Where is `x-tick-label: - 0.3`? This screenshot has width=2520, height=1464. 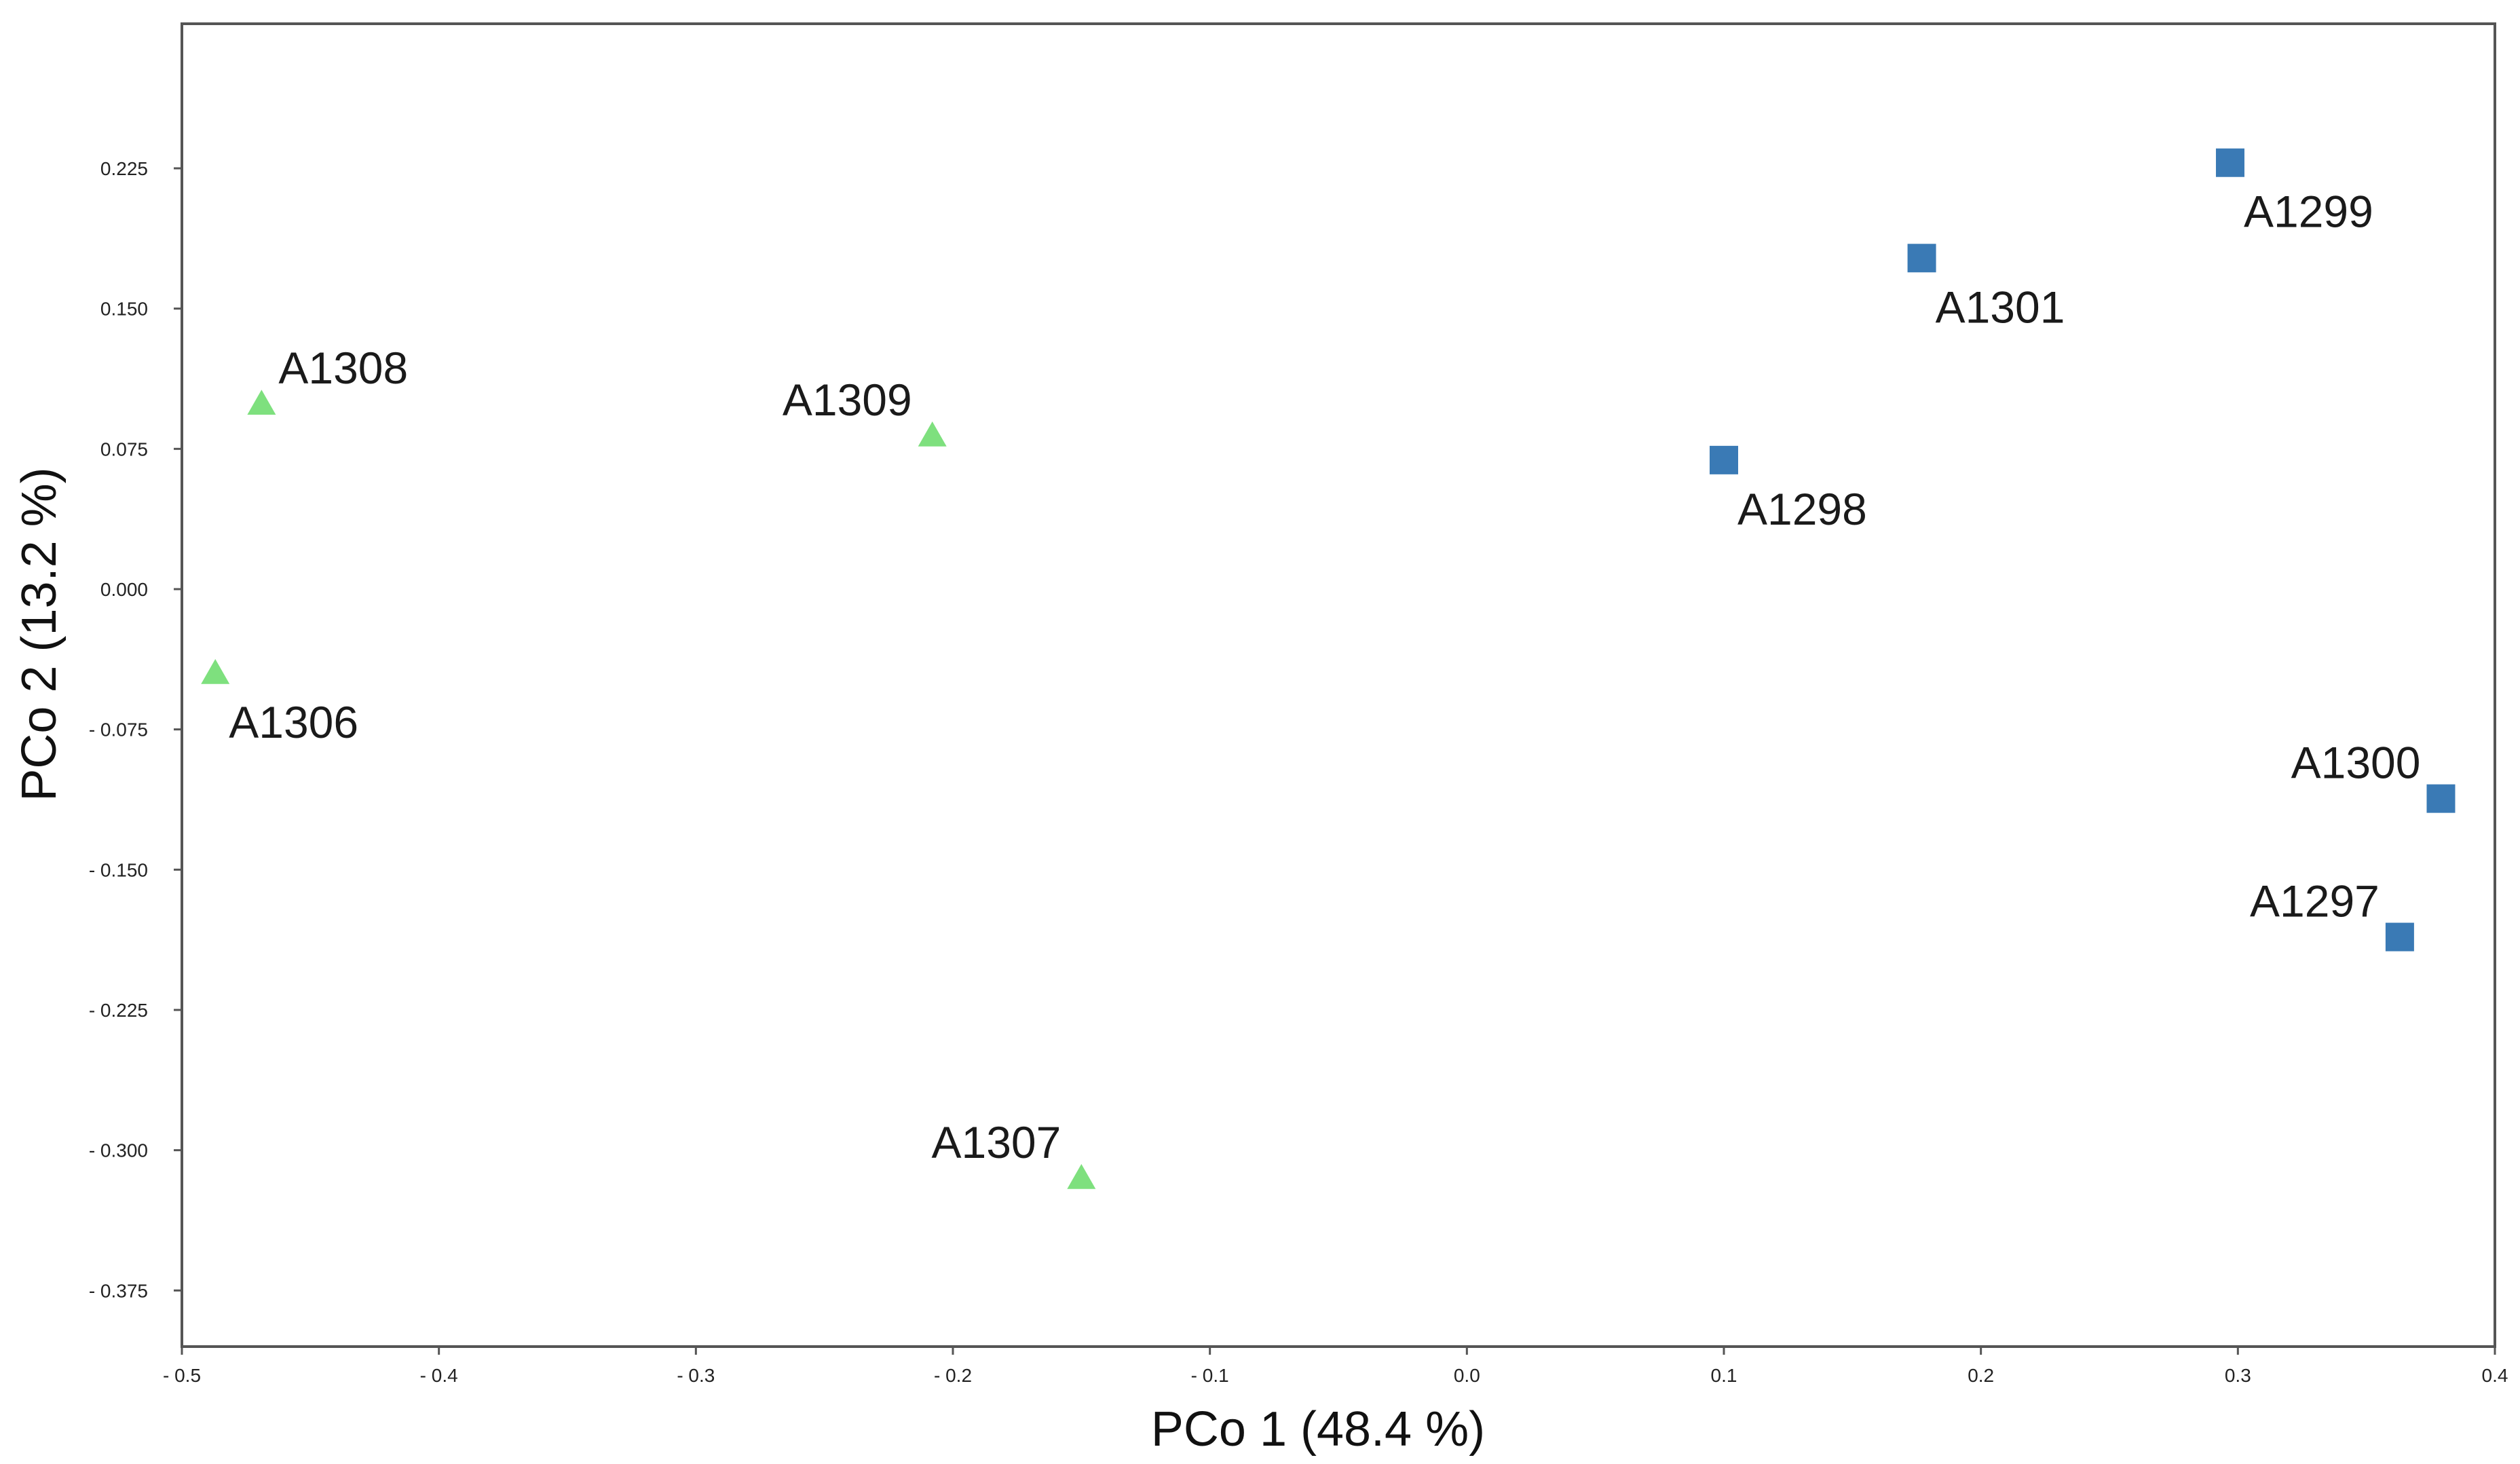
x-tick-label: - 0.3 is located at coordinates (696, 1375).